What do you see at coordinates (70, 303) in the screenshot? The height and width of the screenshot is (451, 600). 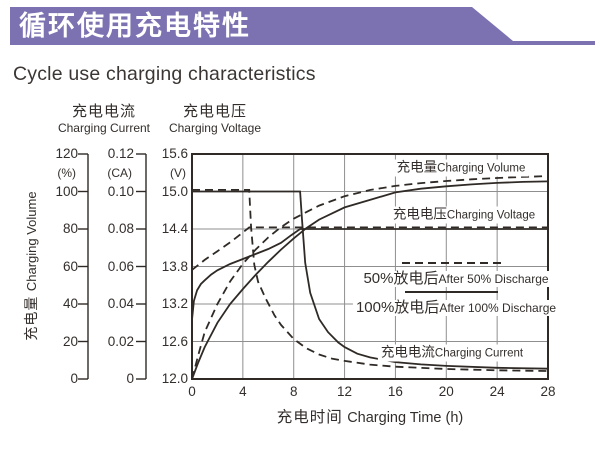 I see `y-tick-label-volume: 40` at bounding box center [70, 303].